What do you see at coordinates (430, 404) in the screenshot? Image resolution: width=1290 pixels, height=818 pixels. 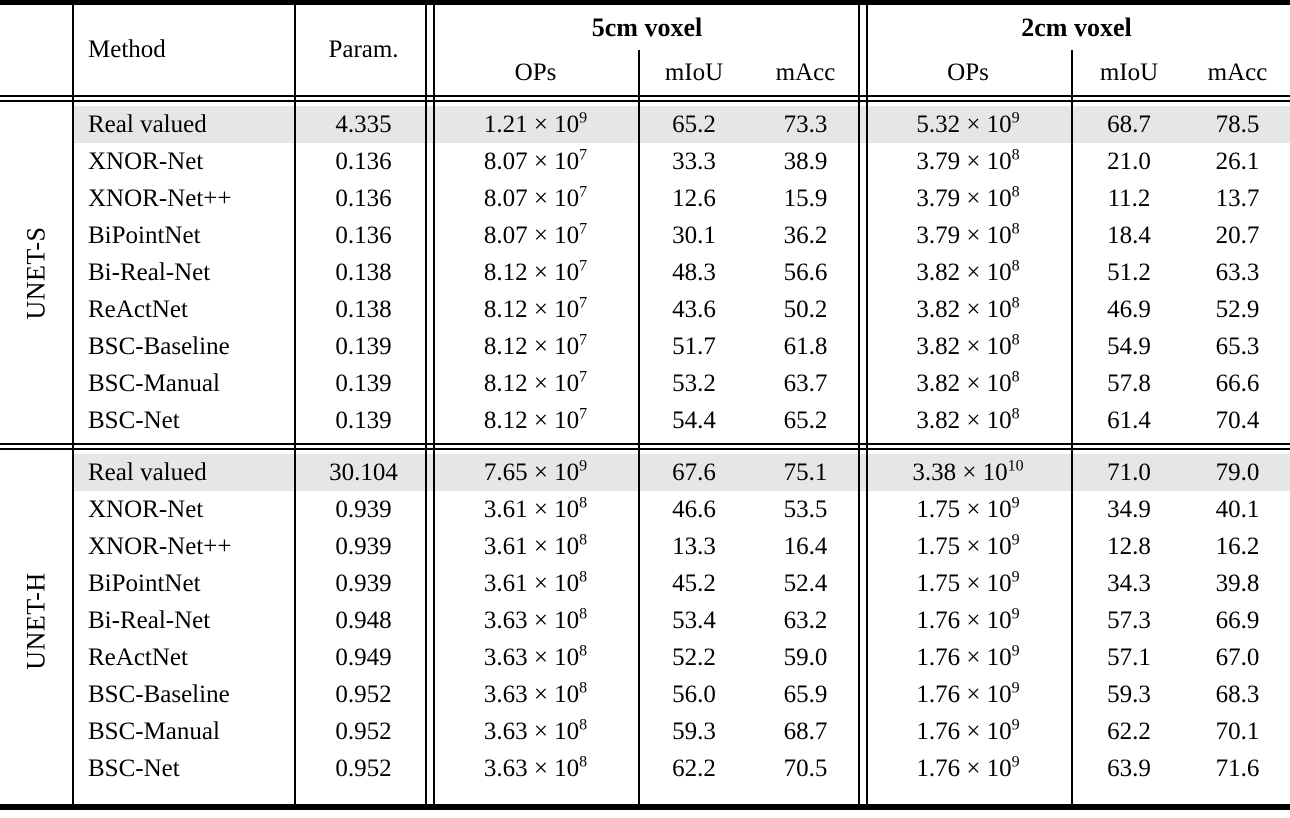 I see `vrule-param-double` at bounding box center [430, 404].